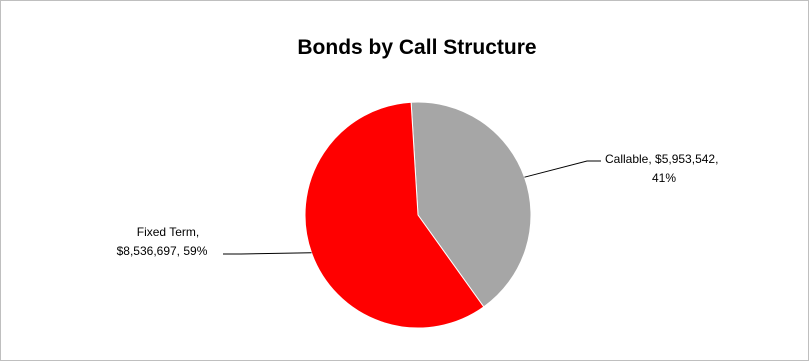 The height and width of the screenshot is (361, 809). I want to click on leader-line-callable, so click(562, 169).